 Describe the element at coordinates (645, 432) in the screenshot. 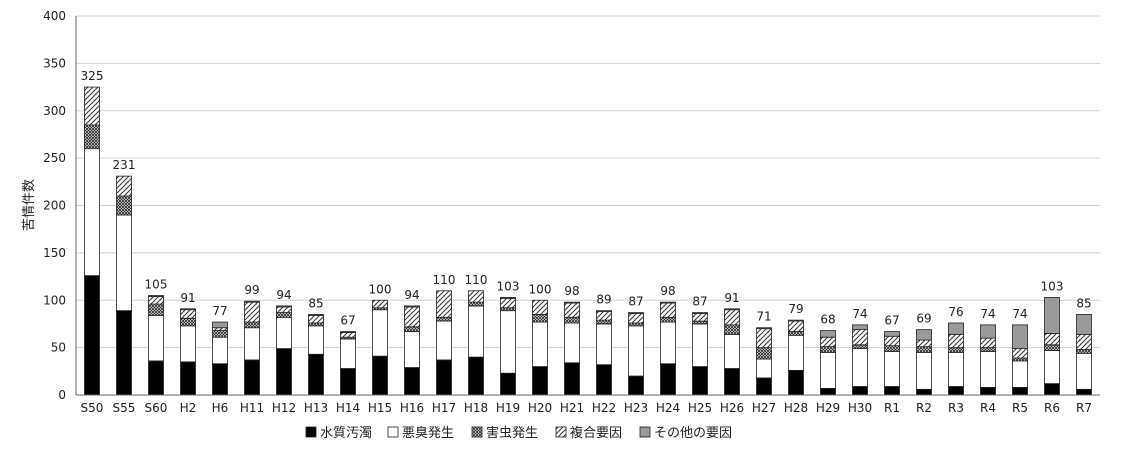

I see `legend-swatch` at that location.